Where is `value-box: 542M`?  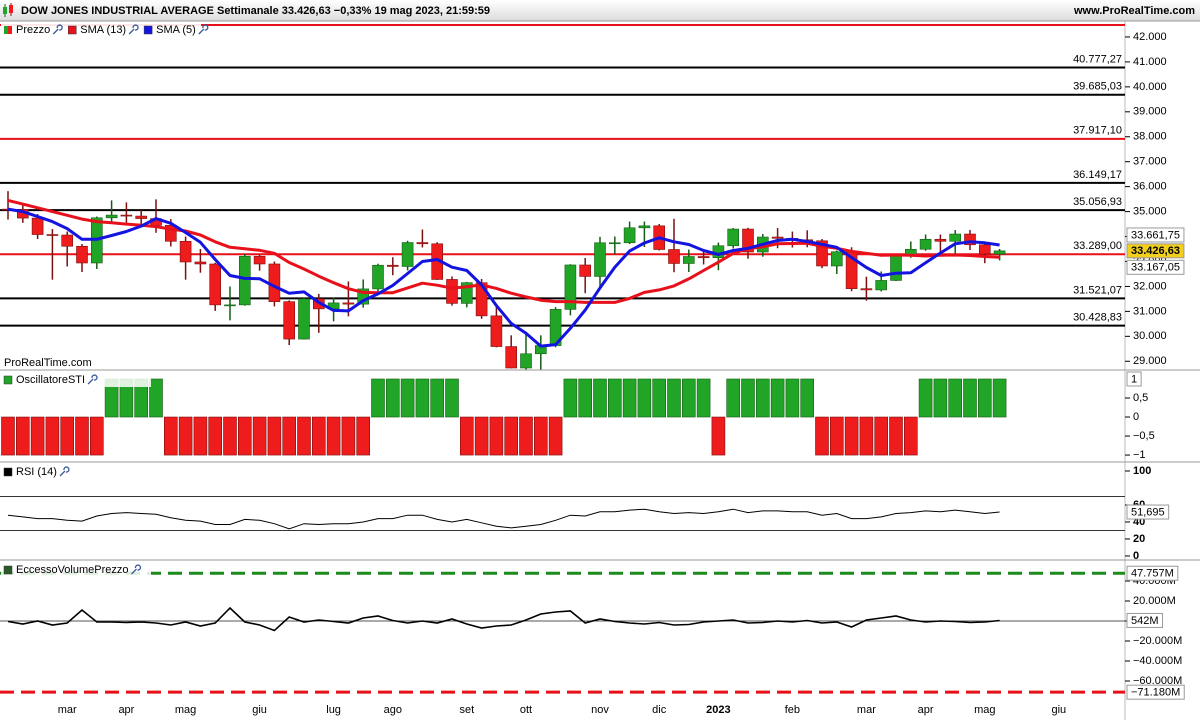 value-box: 542M is located at coordinates (1145, 620).